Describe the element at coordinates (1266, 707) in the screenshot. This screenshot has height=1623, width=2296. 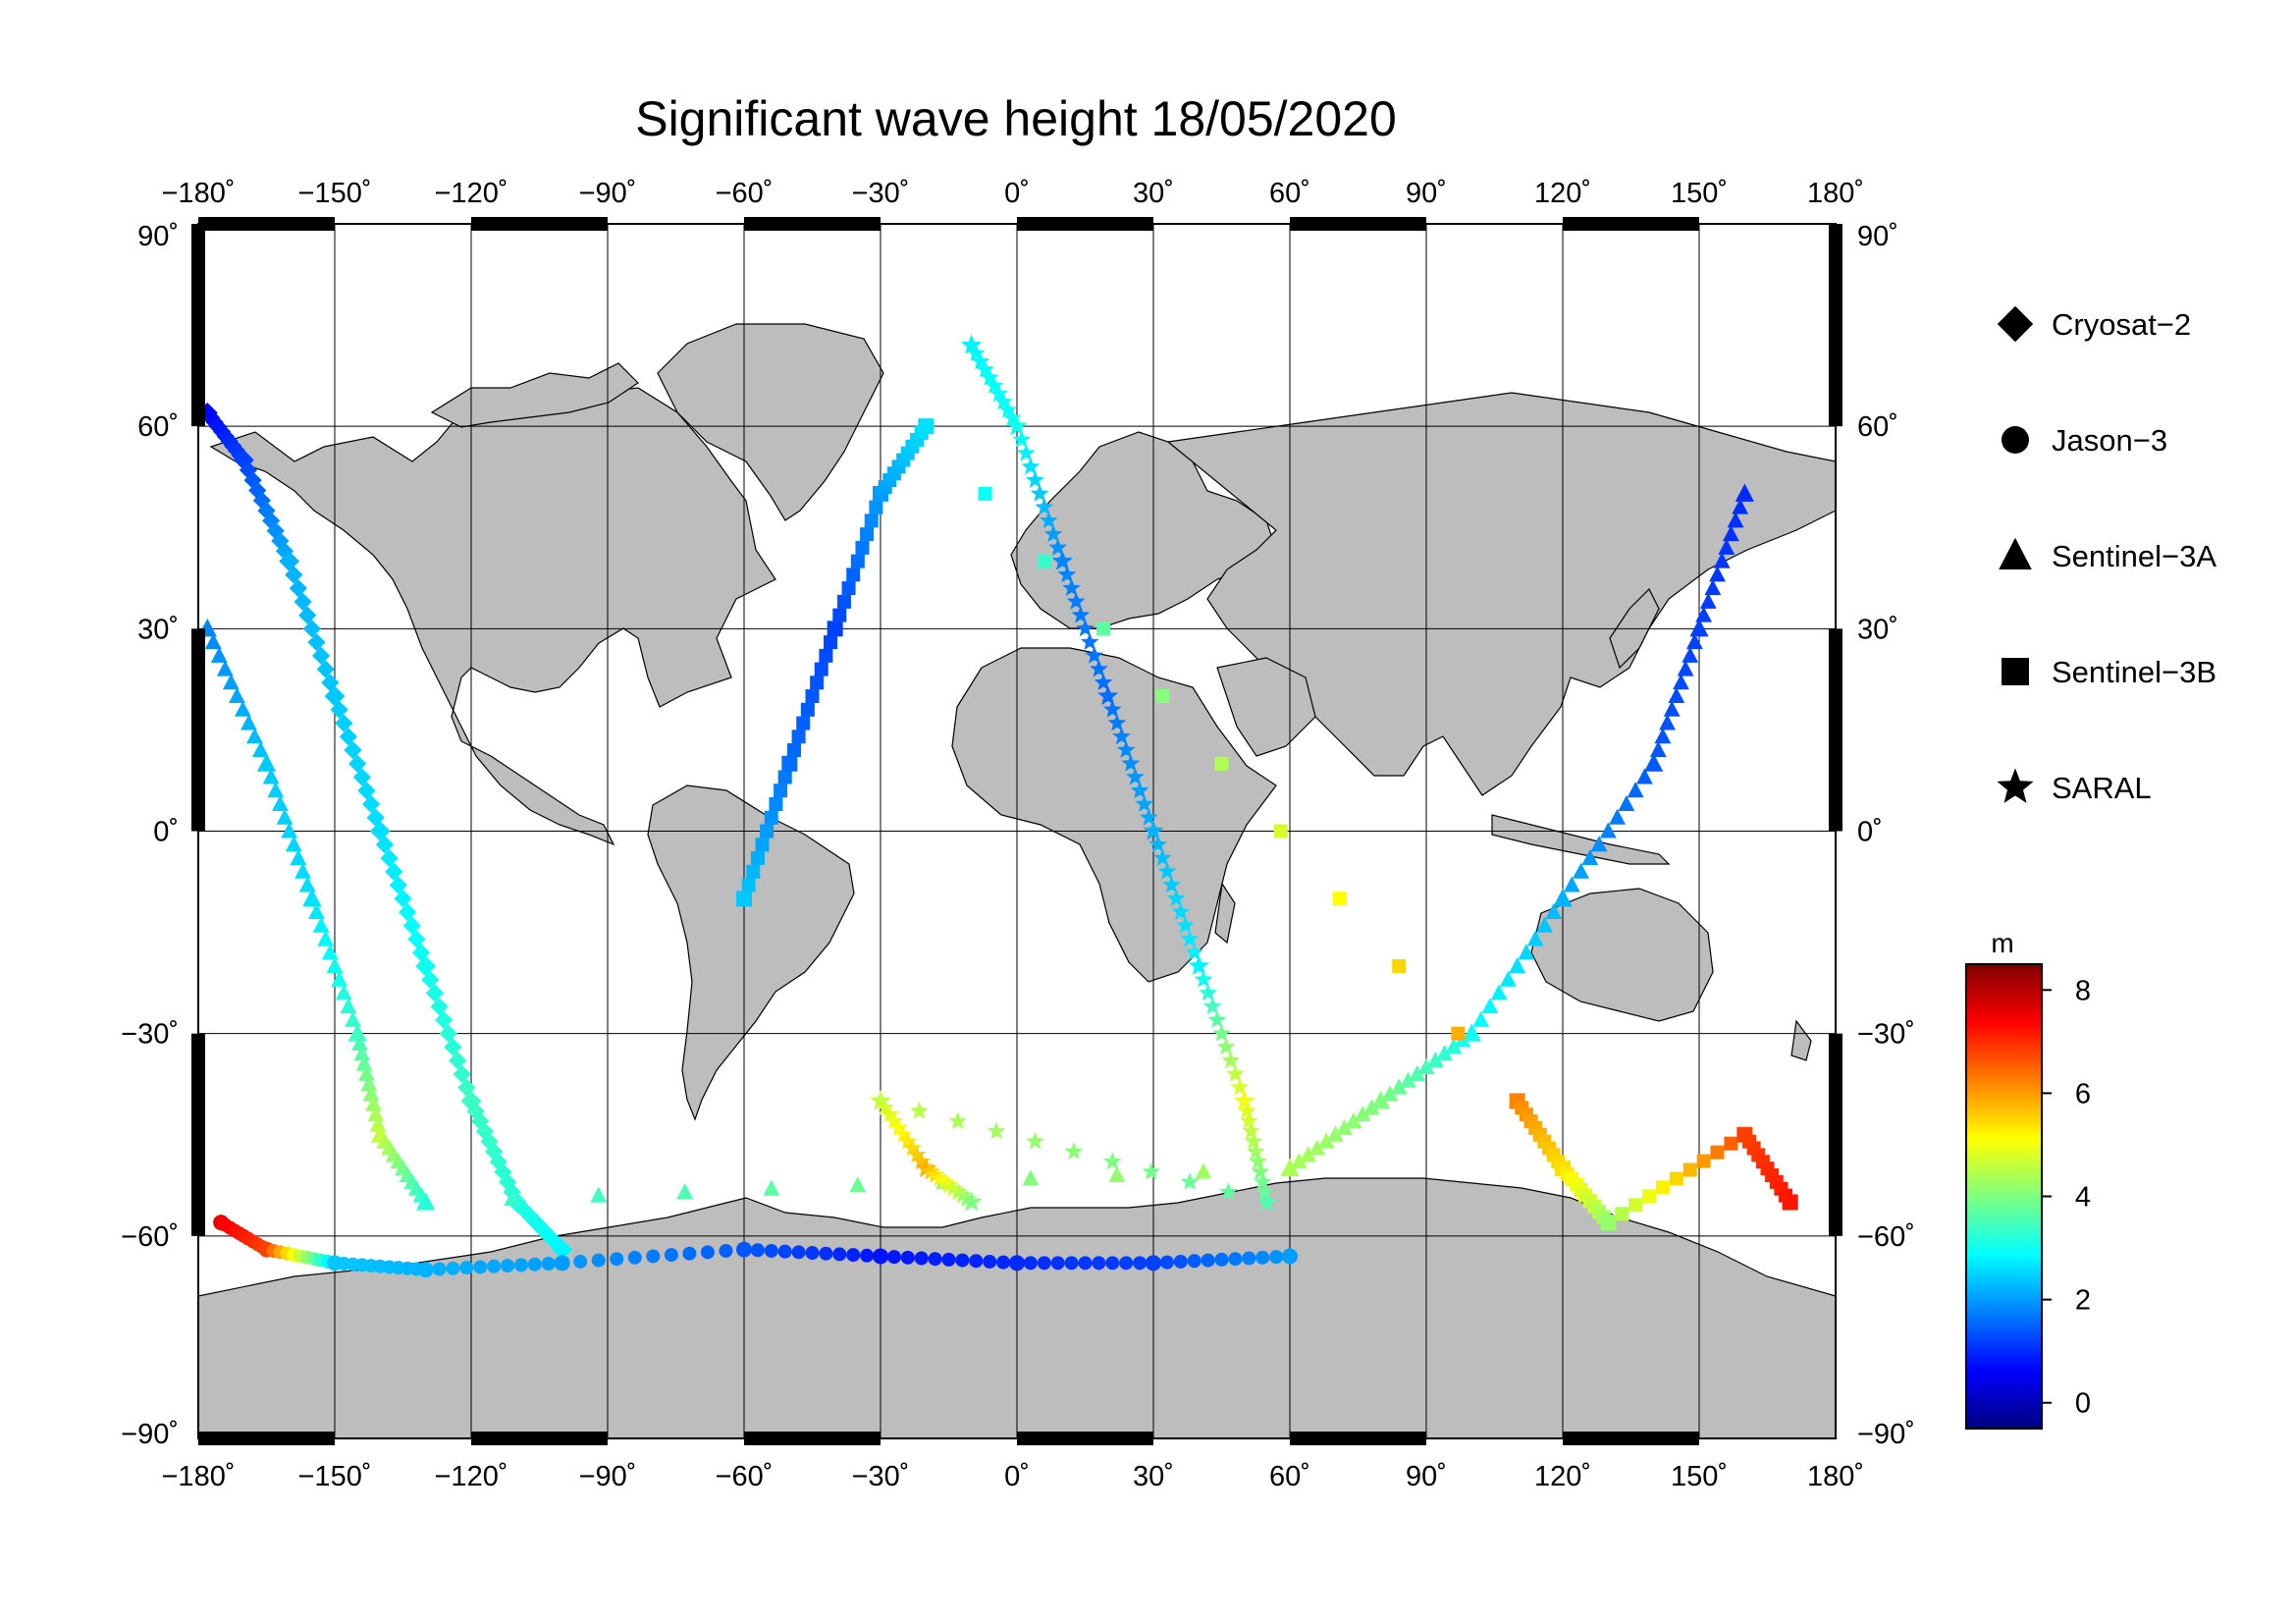
I see `land-arabia` at that location.